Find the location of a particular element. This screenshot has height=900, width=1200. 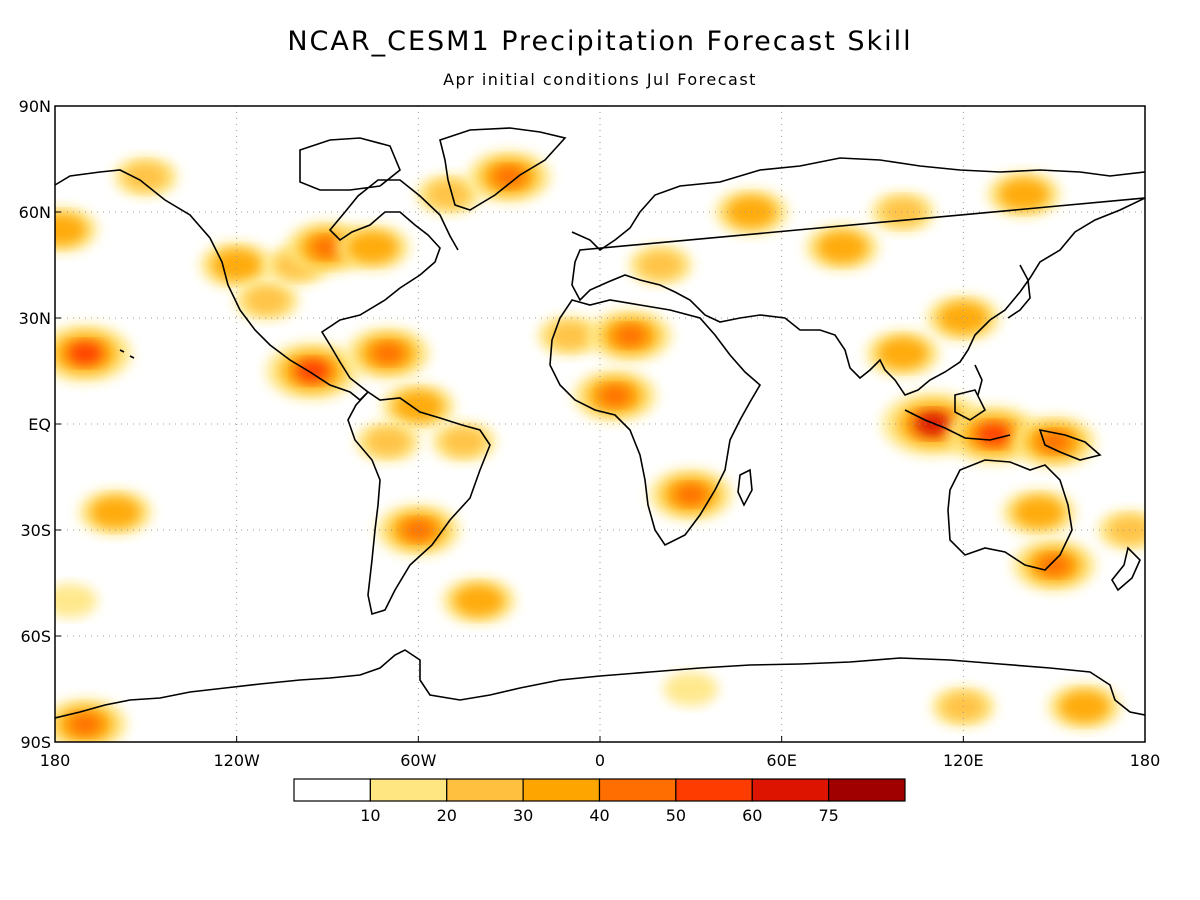

coast-madagascar is located at coordinates (745, 487).